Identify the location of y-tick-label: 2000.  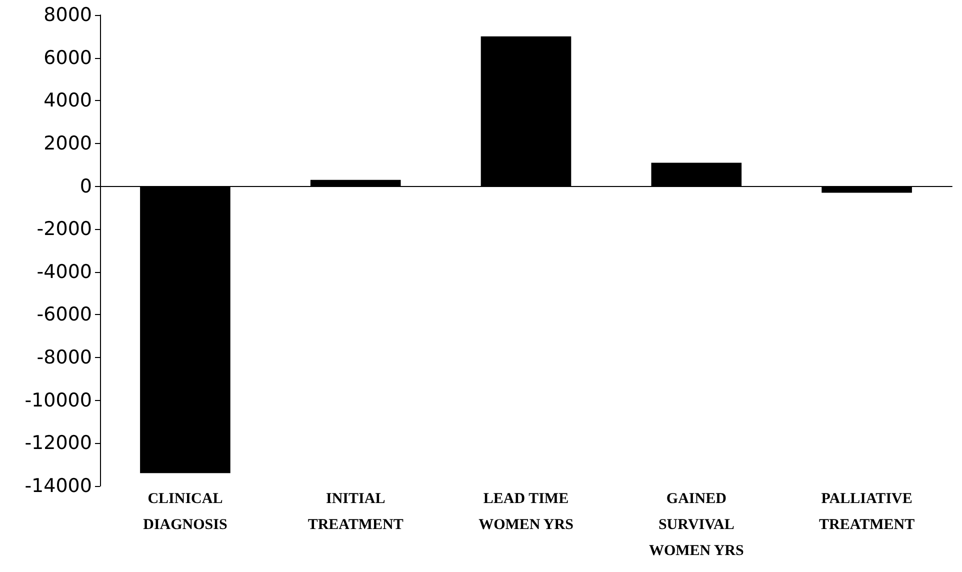
(68, 143).